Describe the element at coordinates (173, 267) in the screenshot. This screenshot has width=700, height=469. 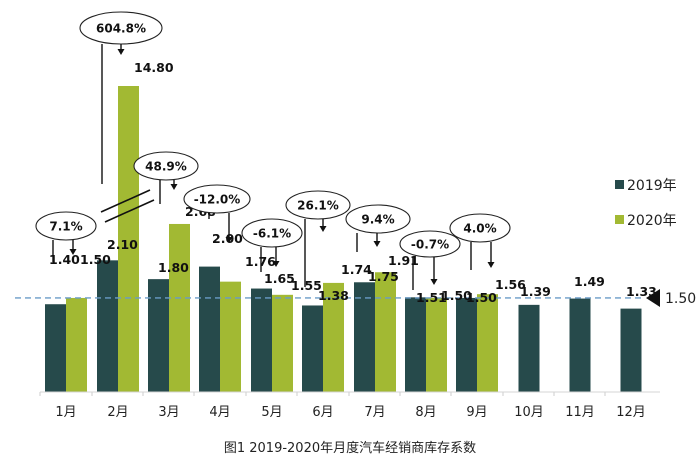
I see `value-label-2019: 1.80` at that location.